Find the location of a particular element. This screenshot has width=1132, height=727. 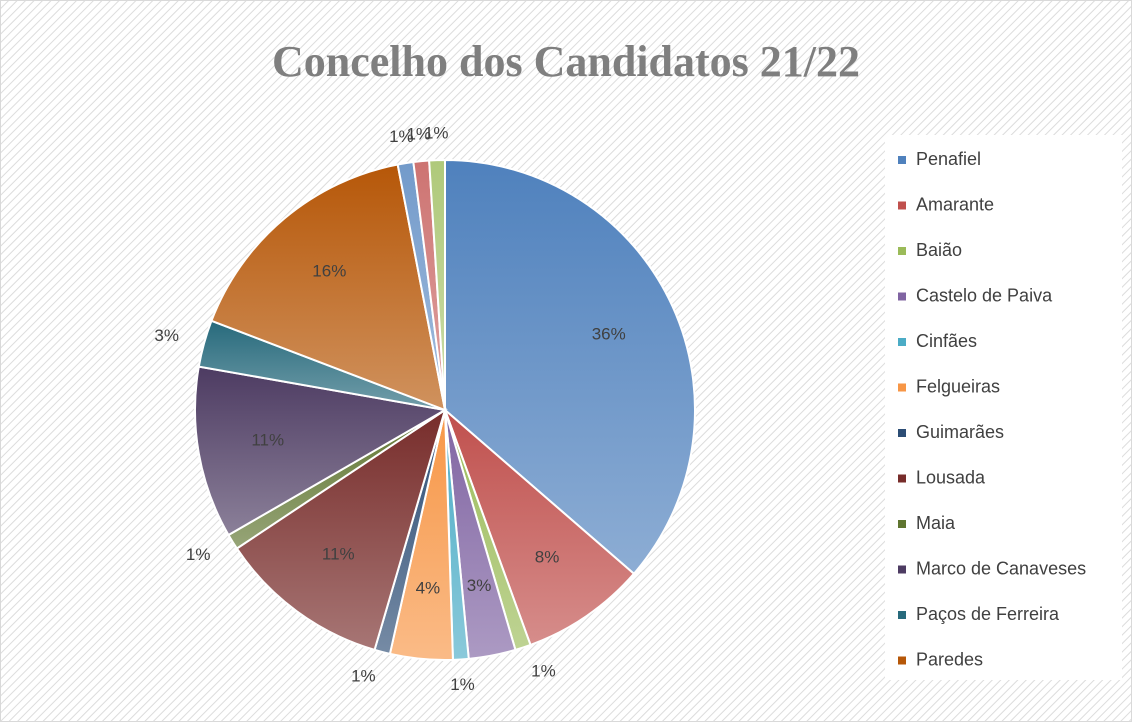

legend-label: Felgueiras is located at coordinates (958, 386).